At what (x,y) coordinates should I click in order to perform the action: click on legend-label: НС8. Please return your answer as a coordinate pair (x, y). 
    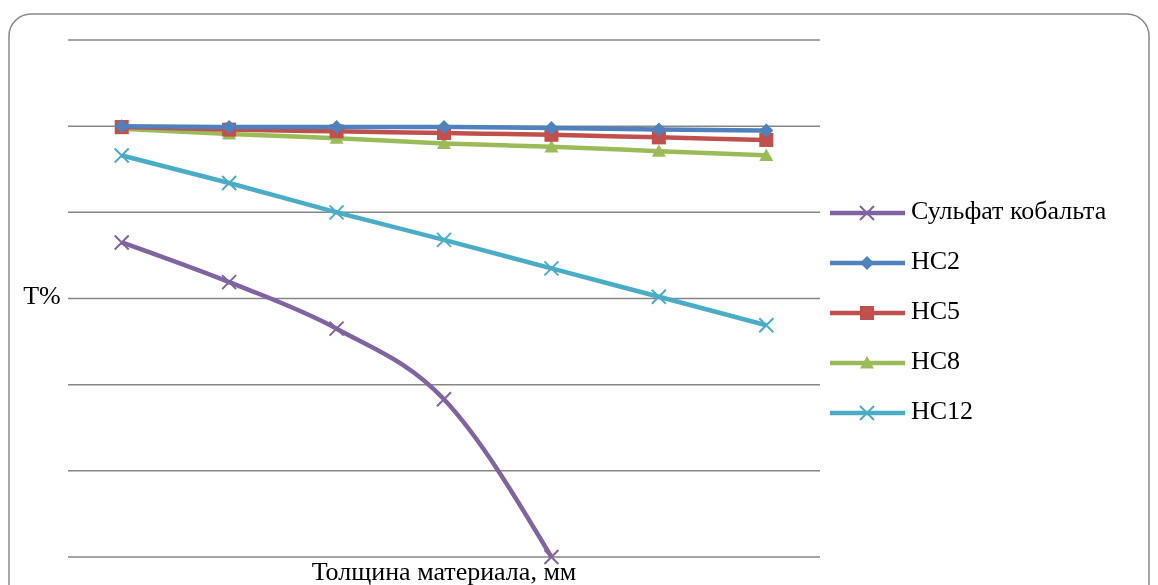
    Looking at the image, I should click on (936, 360).